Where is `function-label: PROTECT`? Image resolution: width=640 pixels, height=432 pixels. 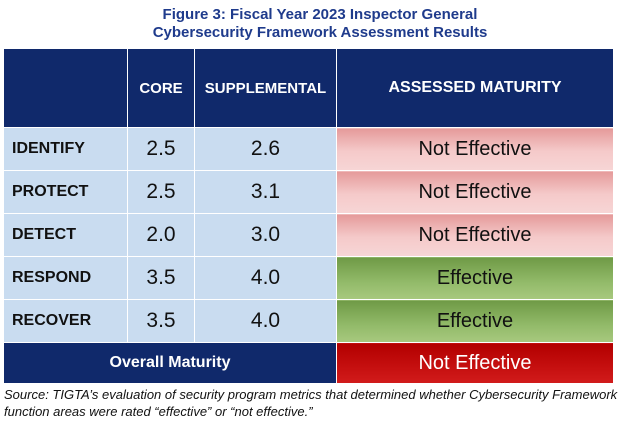 function-label: PROTECT is located at coordinates (65, 192).